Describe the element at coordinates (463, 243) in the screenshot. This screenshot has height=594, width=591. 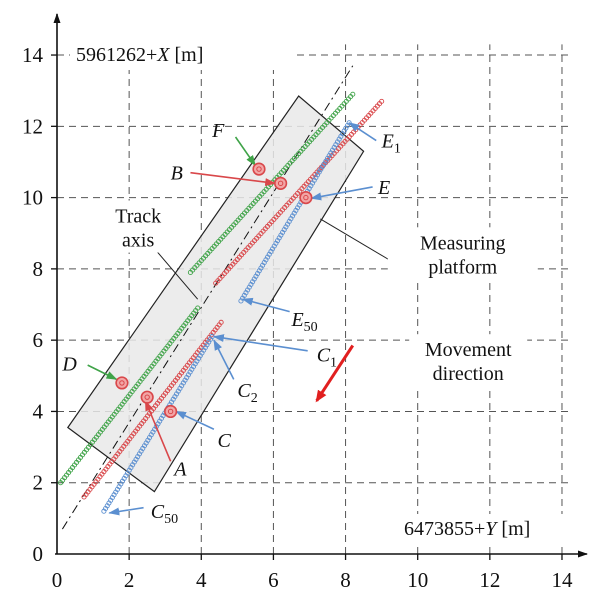
I see `annotation-text: Measuring` at that location.